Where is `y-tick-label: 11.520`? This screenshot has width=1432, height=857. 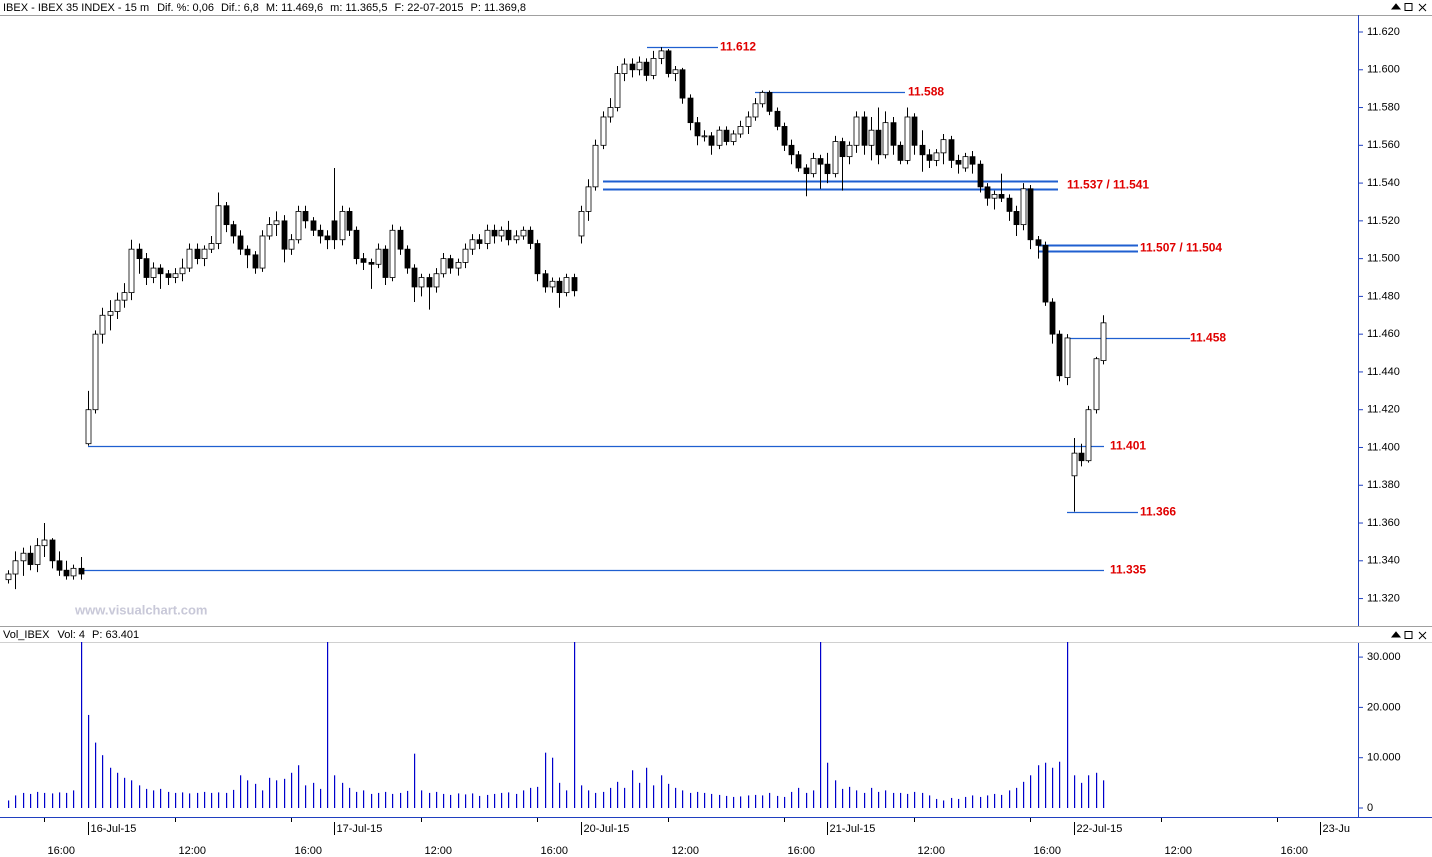 y-tick-label: 11.520 is located at coordinates (1383, 221).